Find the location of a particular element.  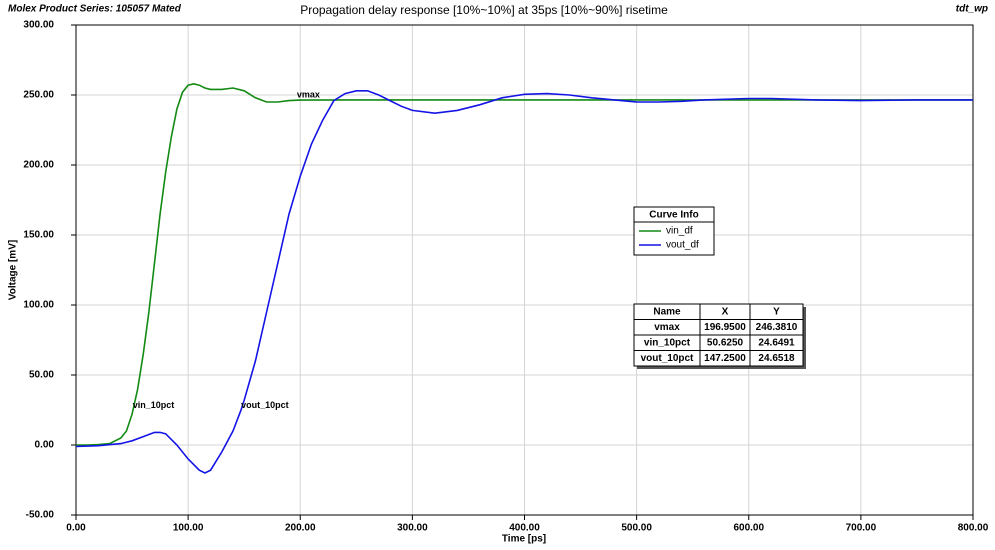

x-tick-label: 200.00 is located at coordinates (300, 528).